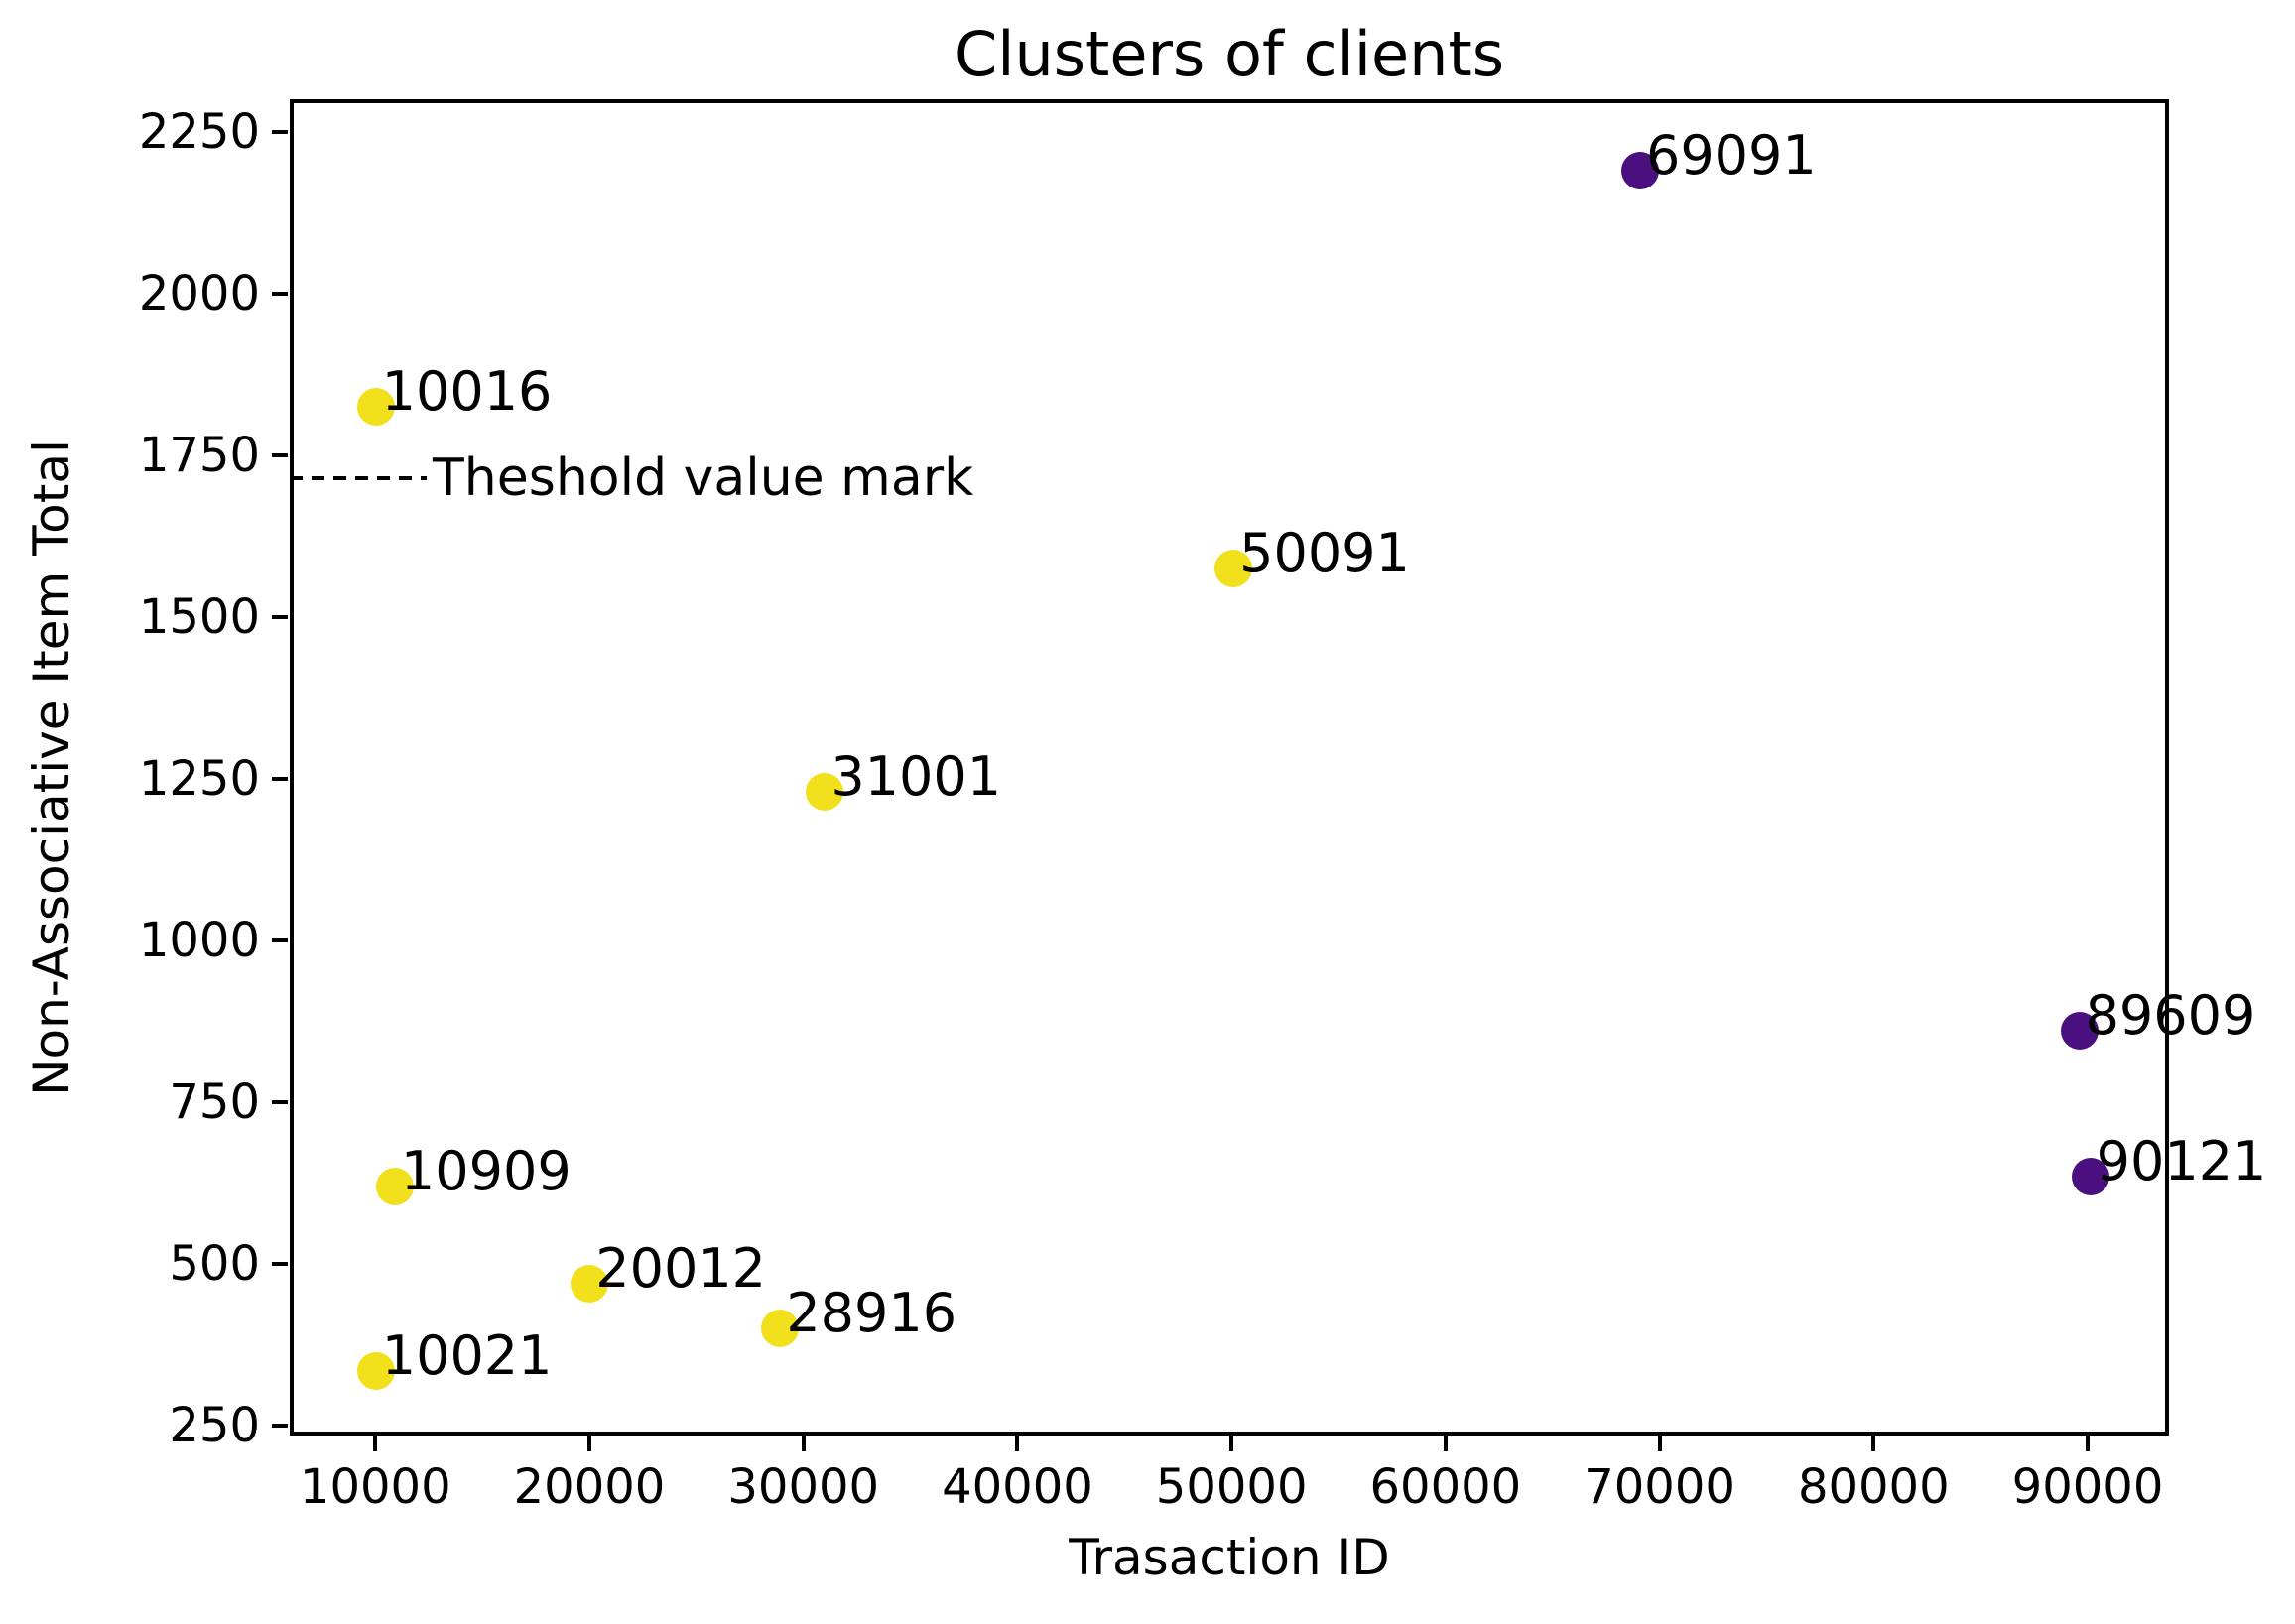 The height and width of the screenshot is (1624, 2295). What do you see at coordinates (2087, 1487) in the screenshot?
I see `x-tick-label: 90000` at bounding box center [2087, 1487].